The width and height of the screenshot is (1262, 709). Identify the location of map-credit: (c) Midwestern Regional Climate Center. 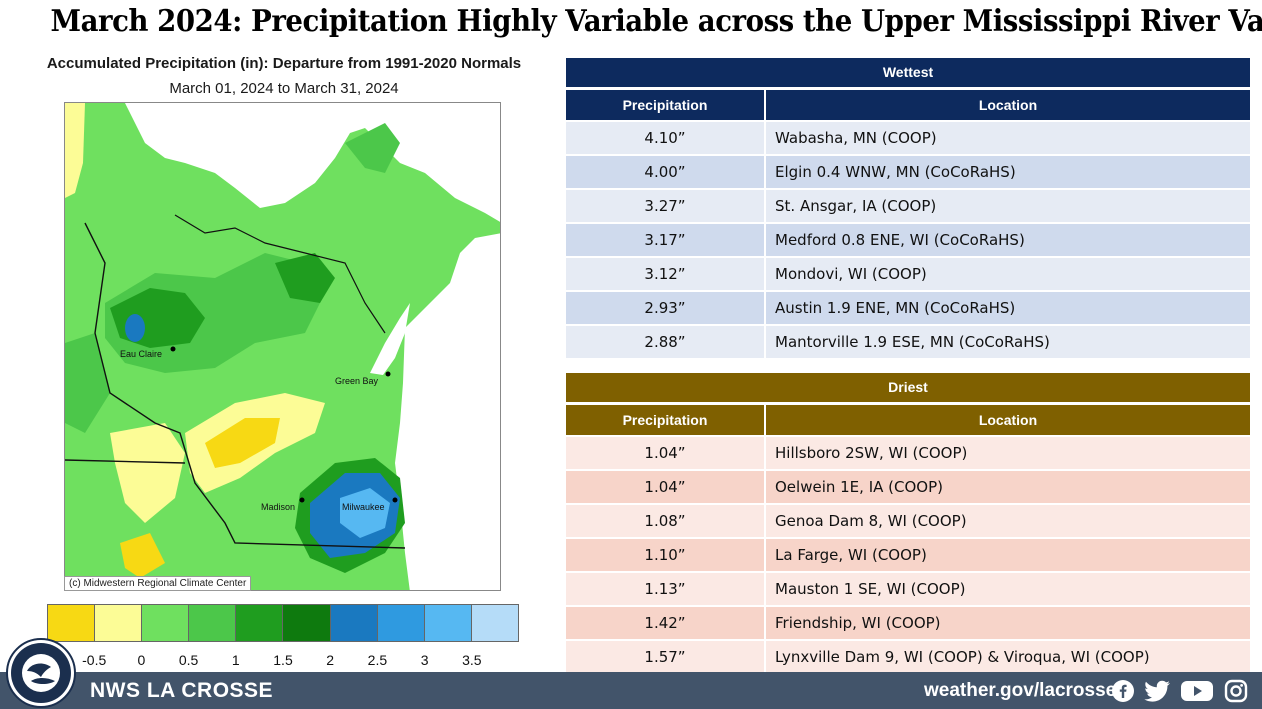
(158, 583).